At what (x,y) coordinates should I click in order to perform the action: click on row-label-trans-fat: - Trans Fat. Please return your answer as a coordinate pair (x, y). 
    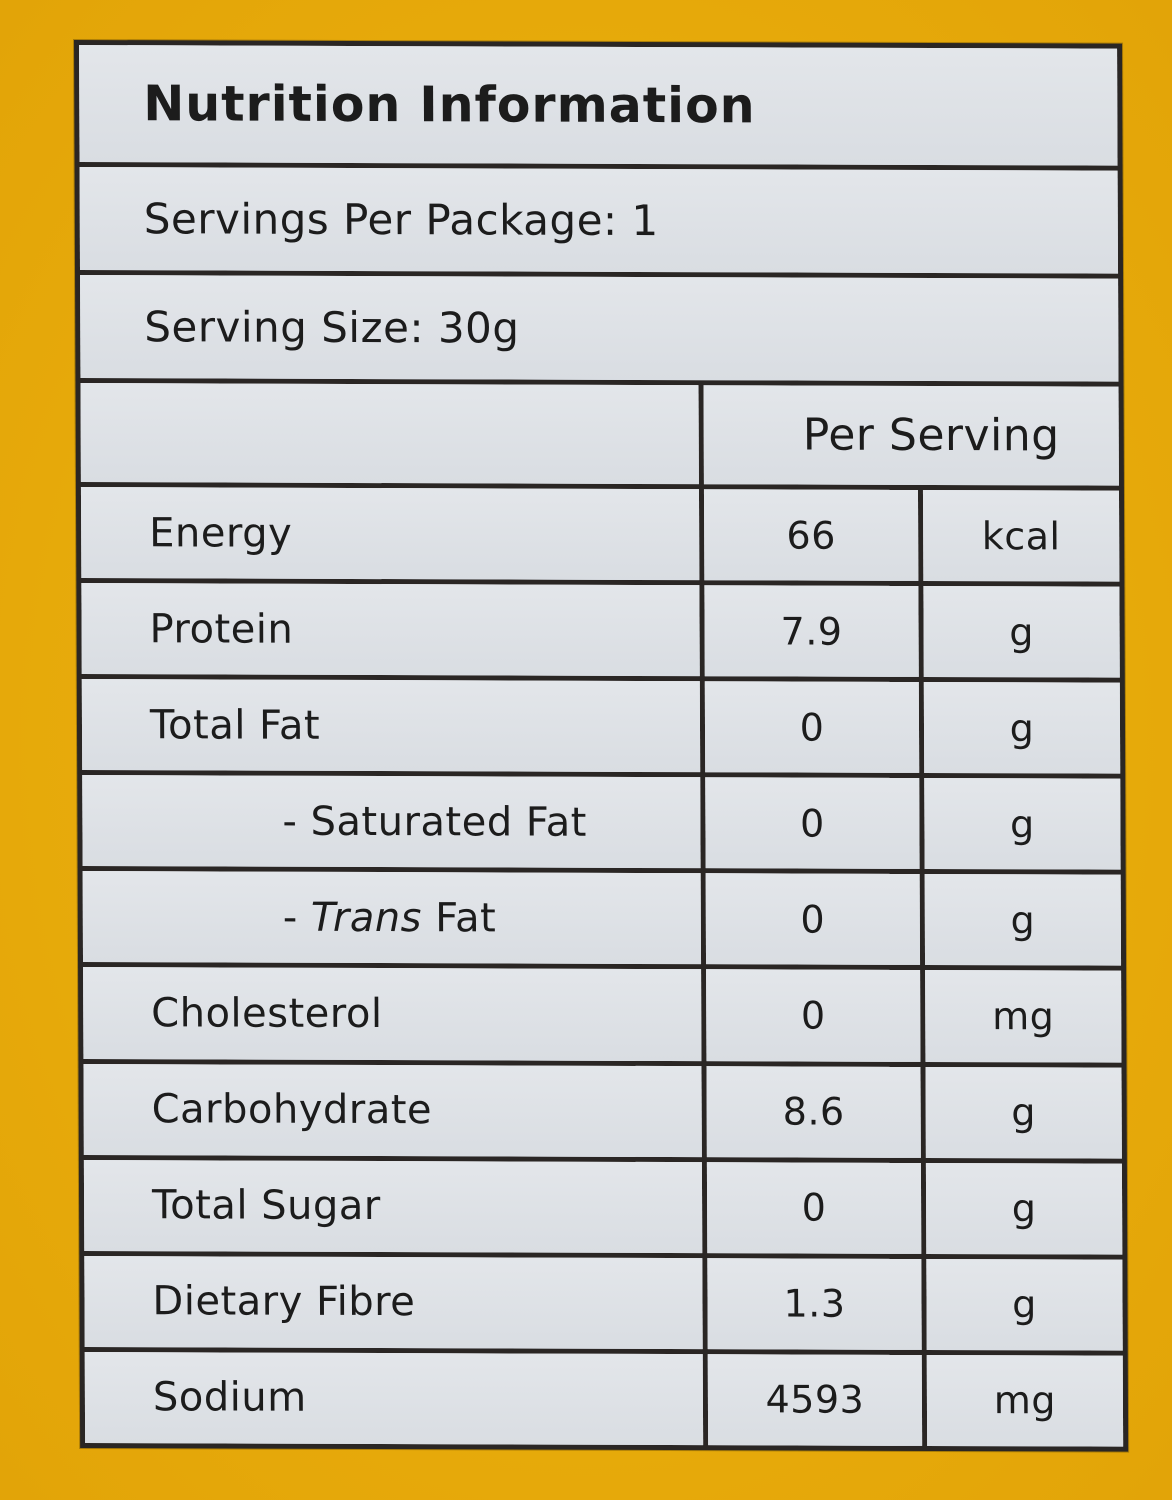
    Looking at the image, I should click on (392, 918).